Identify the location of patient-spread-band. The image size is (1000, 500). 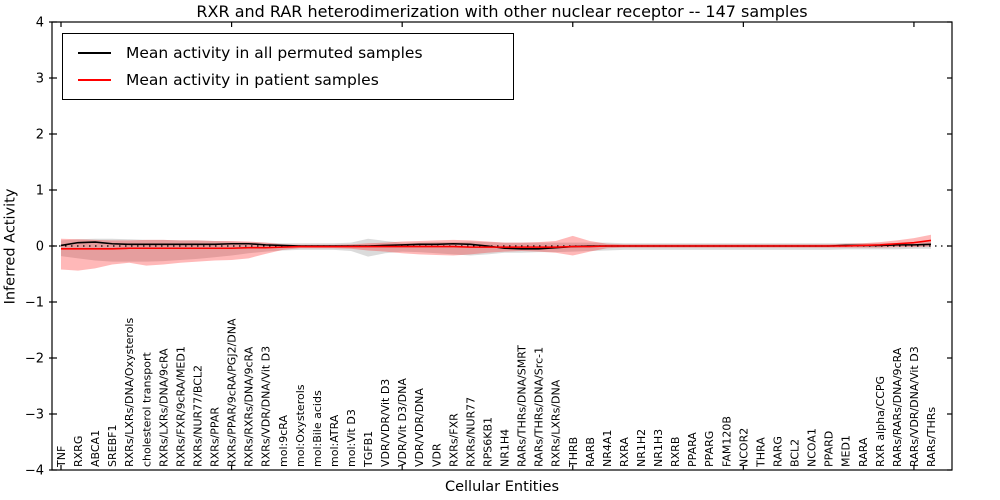
(496, 252).